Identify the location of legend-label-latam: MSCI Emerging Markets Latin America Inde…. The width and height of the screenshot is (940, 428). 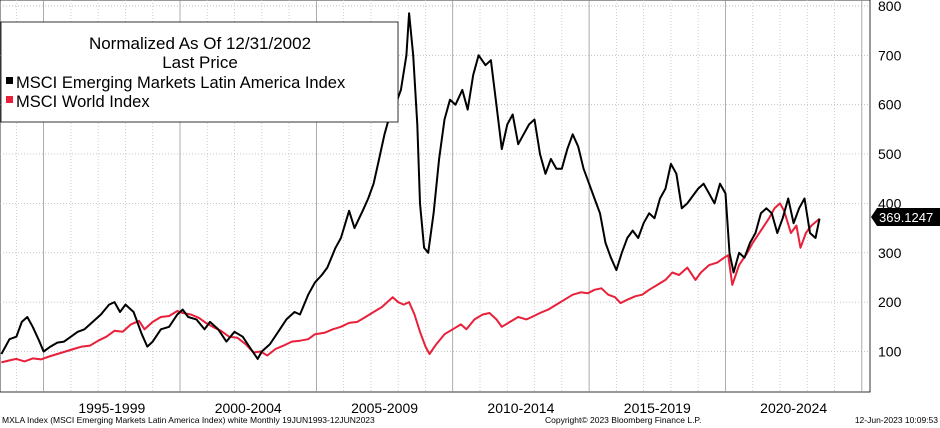
(181, 83).